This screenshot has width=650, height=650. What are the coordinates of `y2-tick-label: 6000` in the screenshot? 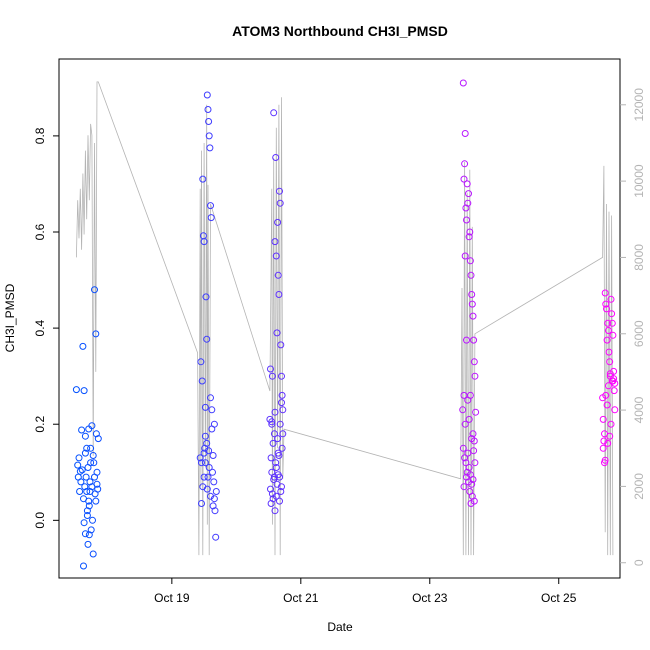 It's located at (639, 333).